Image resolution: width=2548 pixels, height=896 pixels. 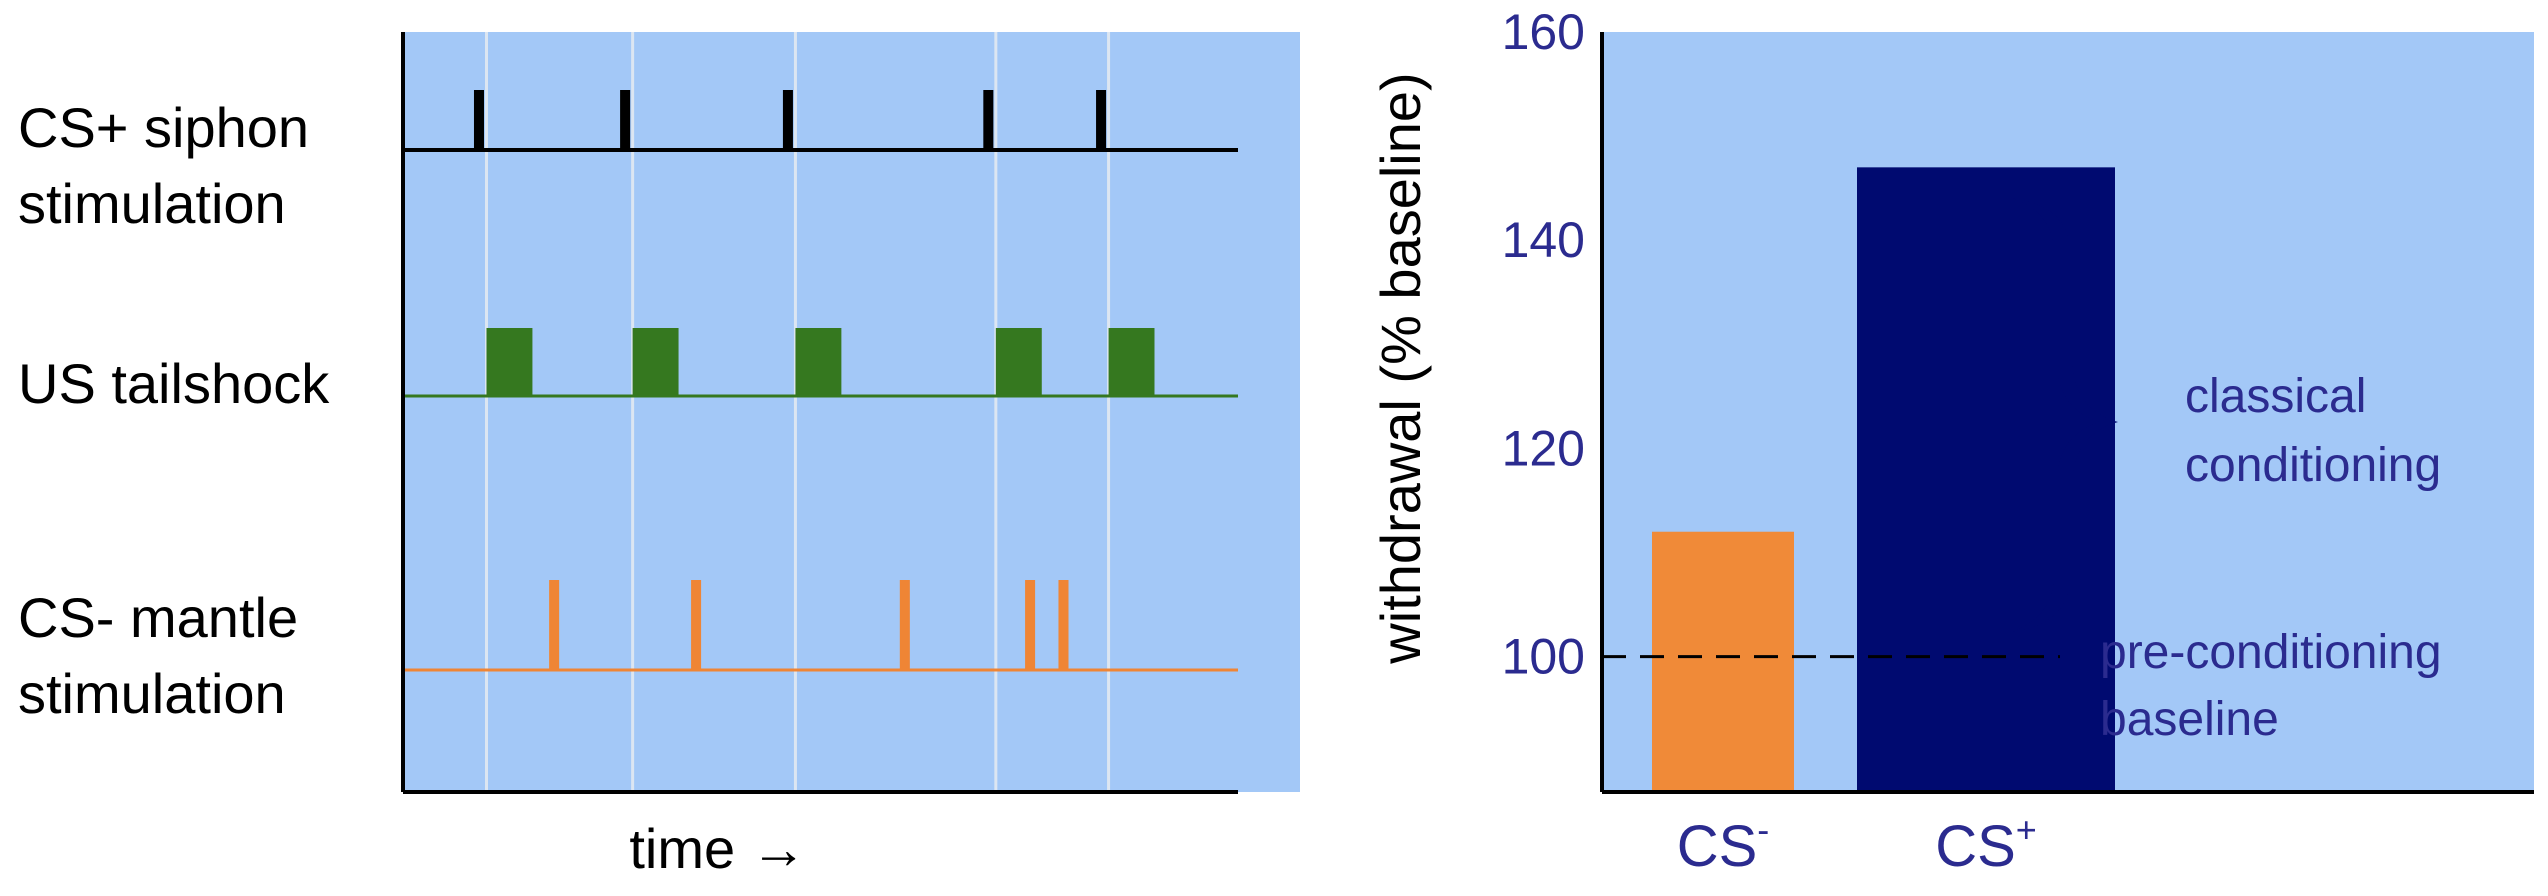 I want to click on brace-annotation-line-2: conditioning, so click(x=2313, y=465).